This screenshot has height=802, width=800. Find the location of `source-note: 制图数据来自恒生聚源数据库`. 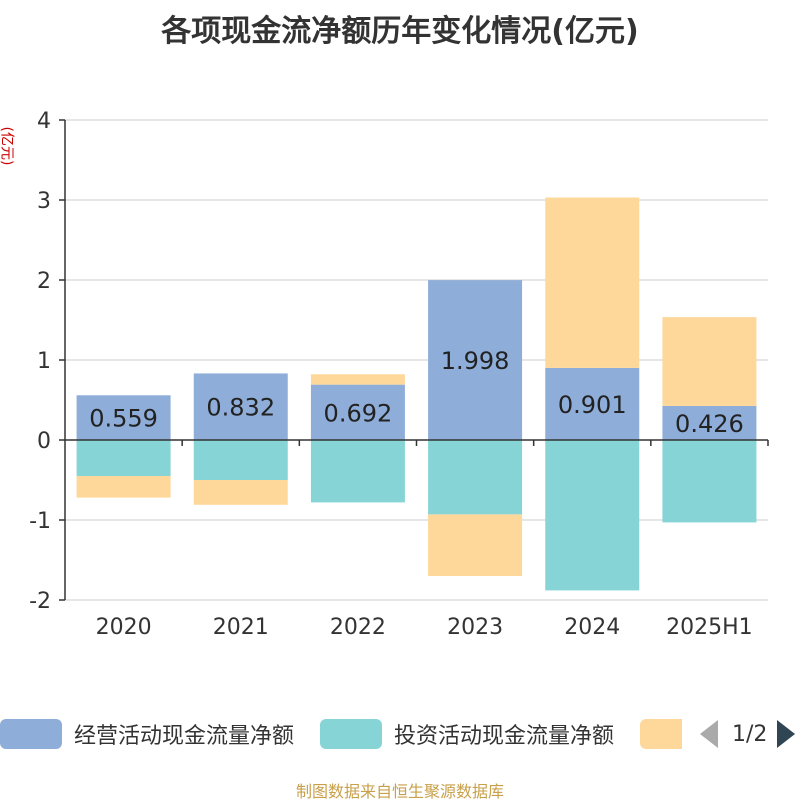

source-note: 制图数据来自恒生聚源数据库 is located at coordinates (399, 791).